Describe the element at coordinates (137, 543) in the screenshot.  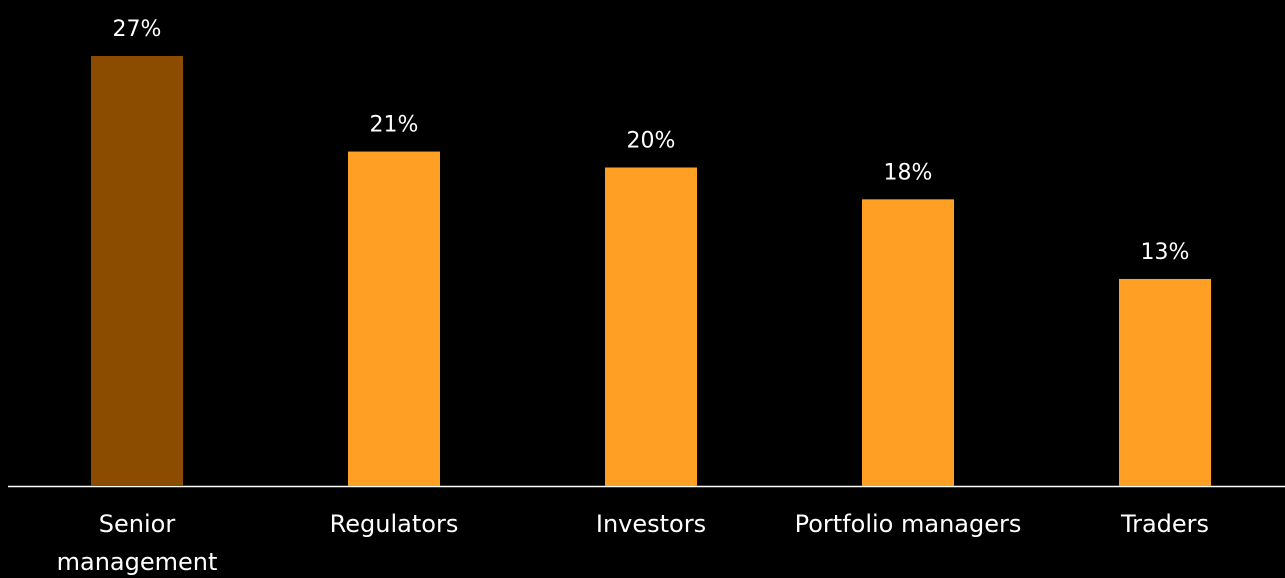
I see `x-tick-label: Senior management` at that location.